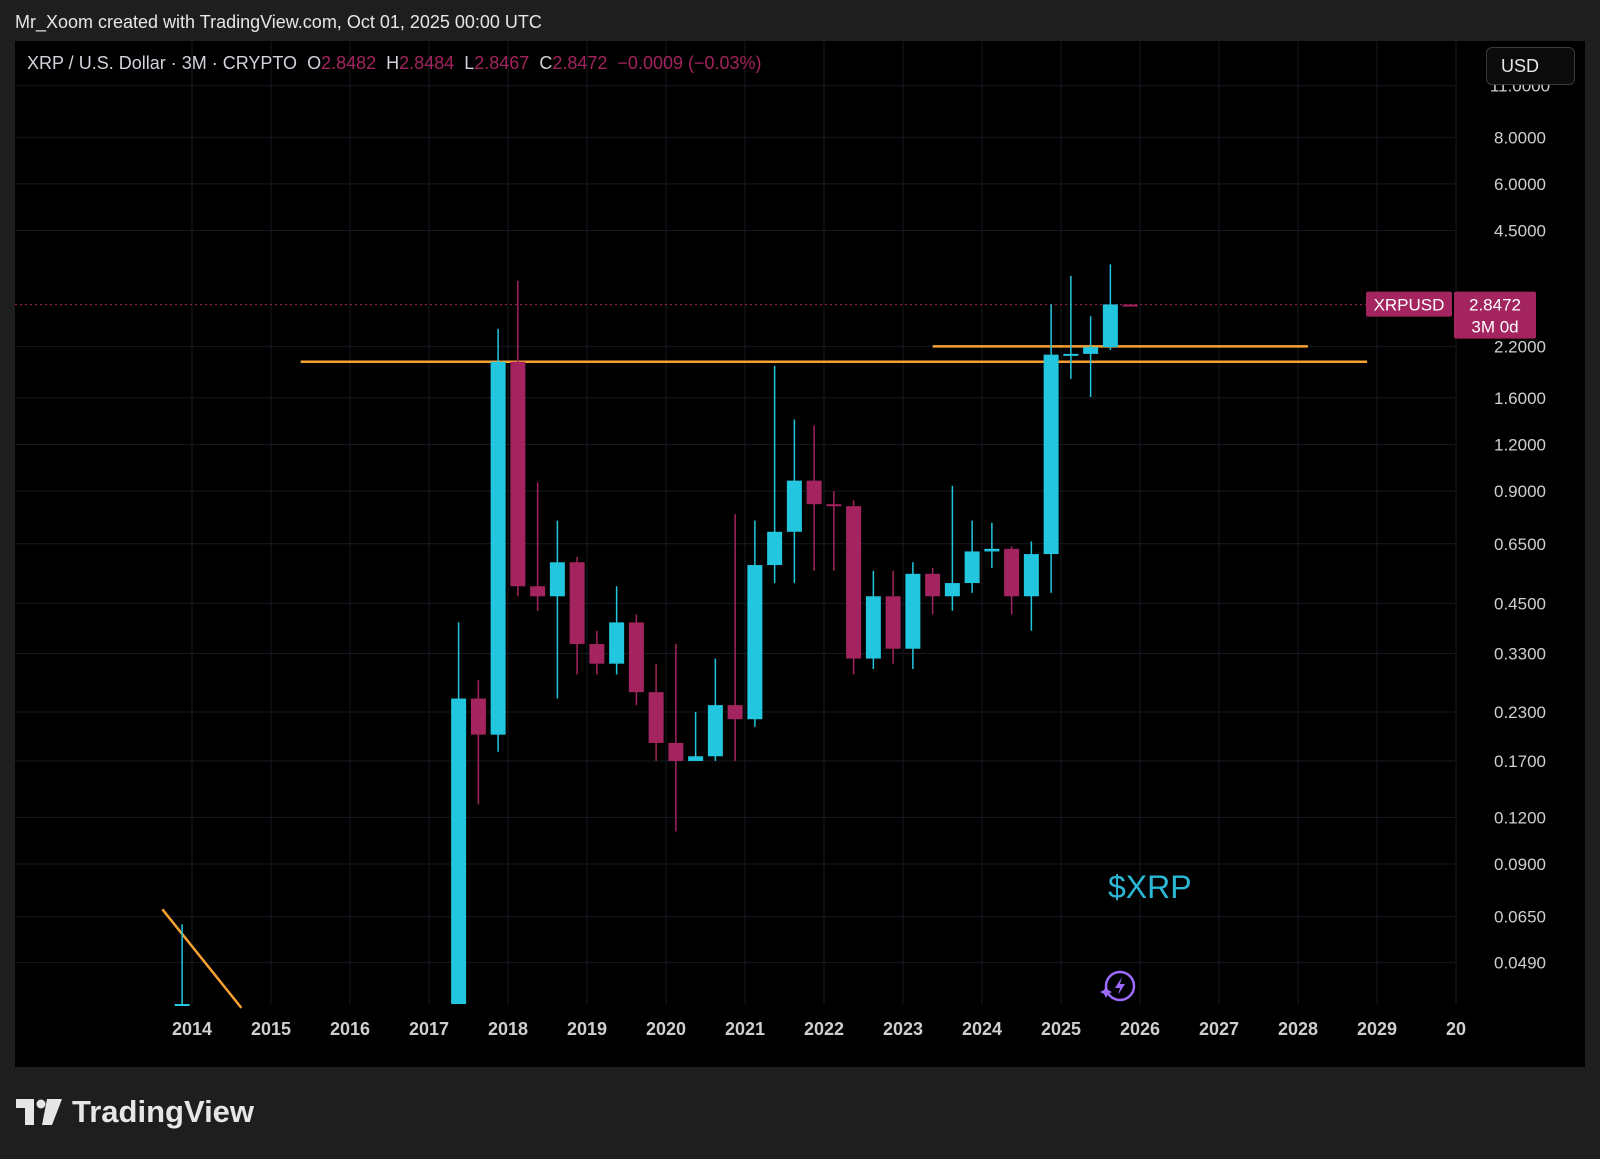  What do you see at coordinates (1377, 1029) in the screenshot?
I see `x-tick-label: 2029` at bounding box center [1377, 1029].